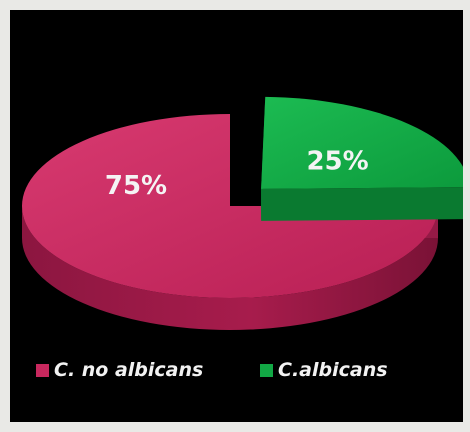  What do you see at coordinates (333, 370) in the screenshot?
I see `legend-label-c-albicans: C.albicans` at bounding box center [333, 370].